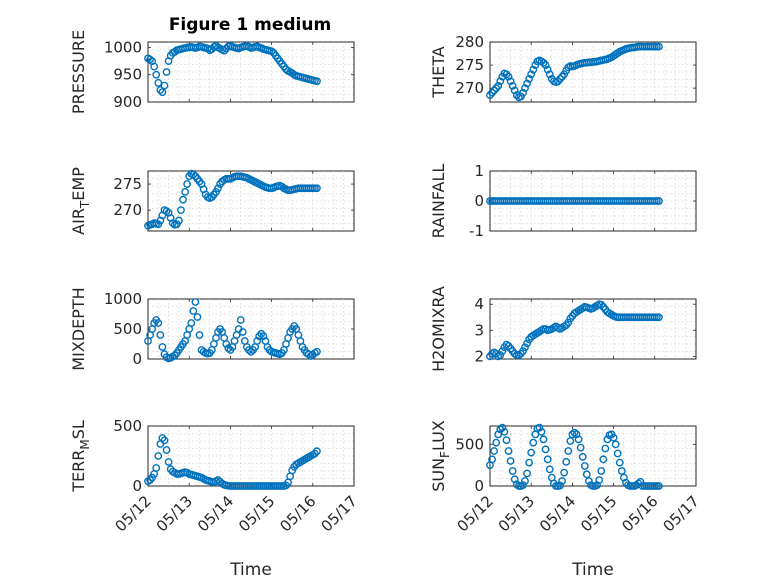 The width and height of the screenshot is (778, 583). I want to click on y-tick-label: 1, so click(479, 171).